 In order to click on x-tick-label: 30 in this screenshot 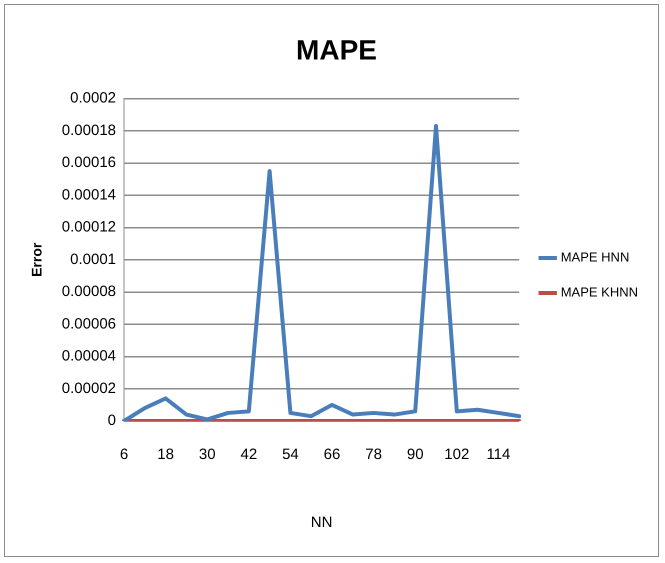, I will do `click(207, 455)`.